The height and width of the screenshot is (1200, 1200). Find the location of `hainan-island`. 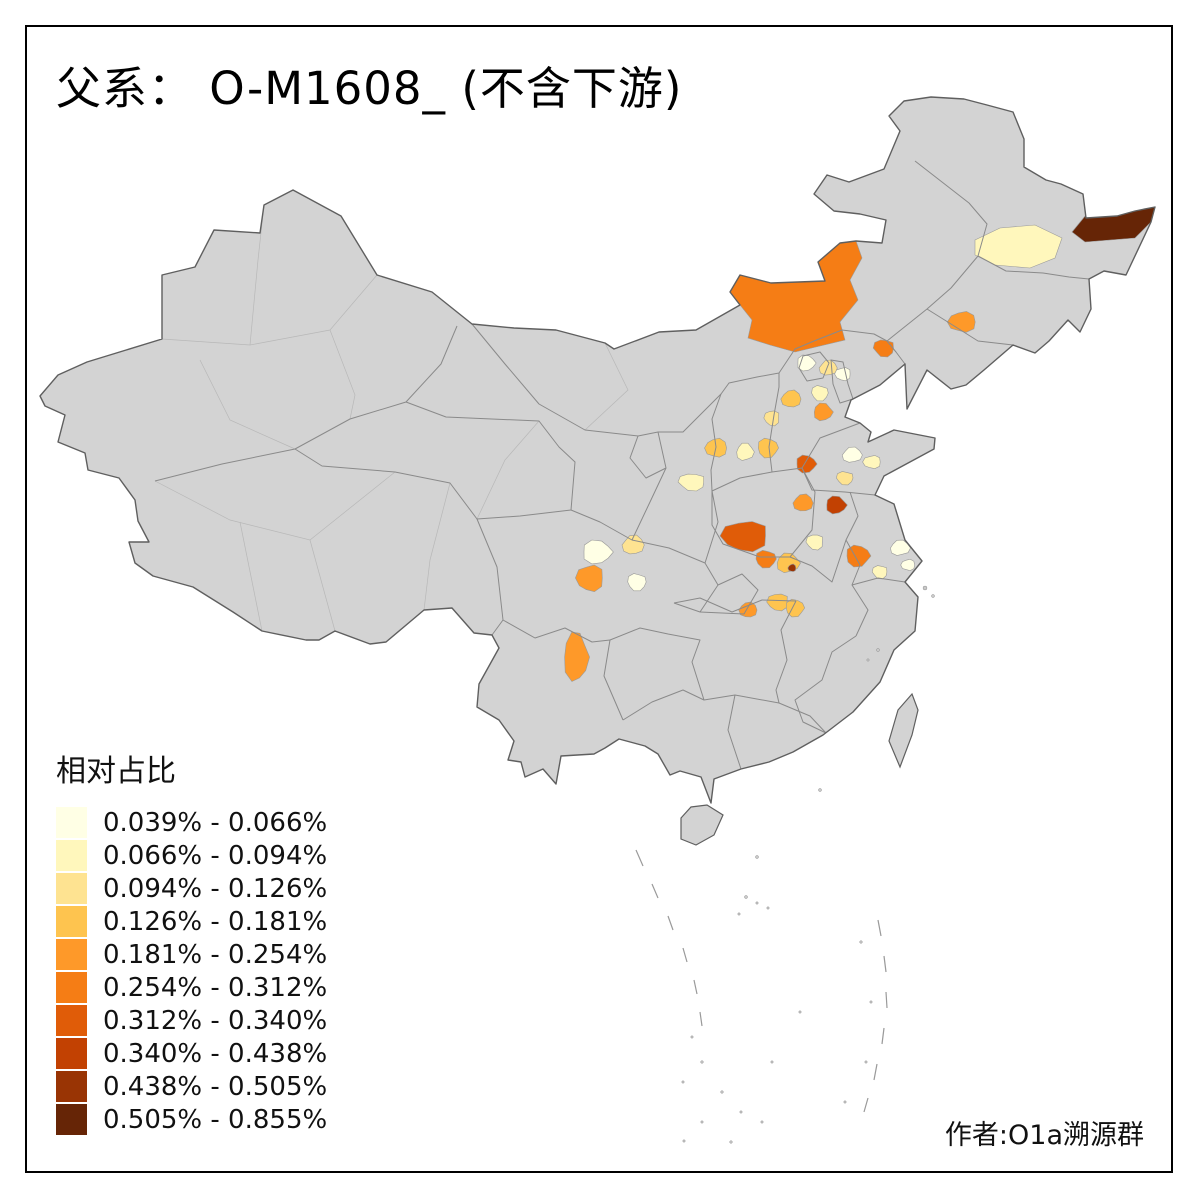

hainan-island is located at coordinates (702, 825).